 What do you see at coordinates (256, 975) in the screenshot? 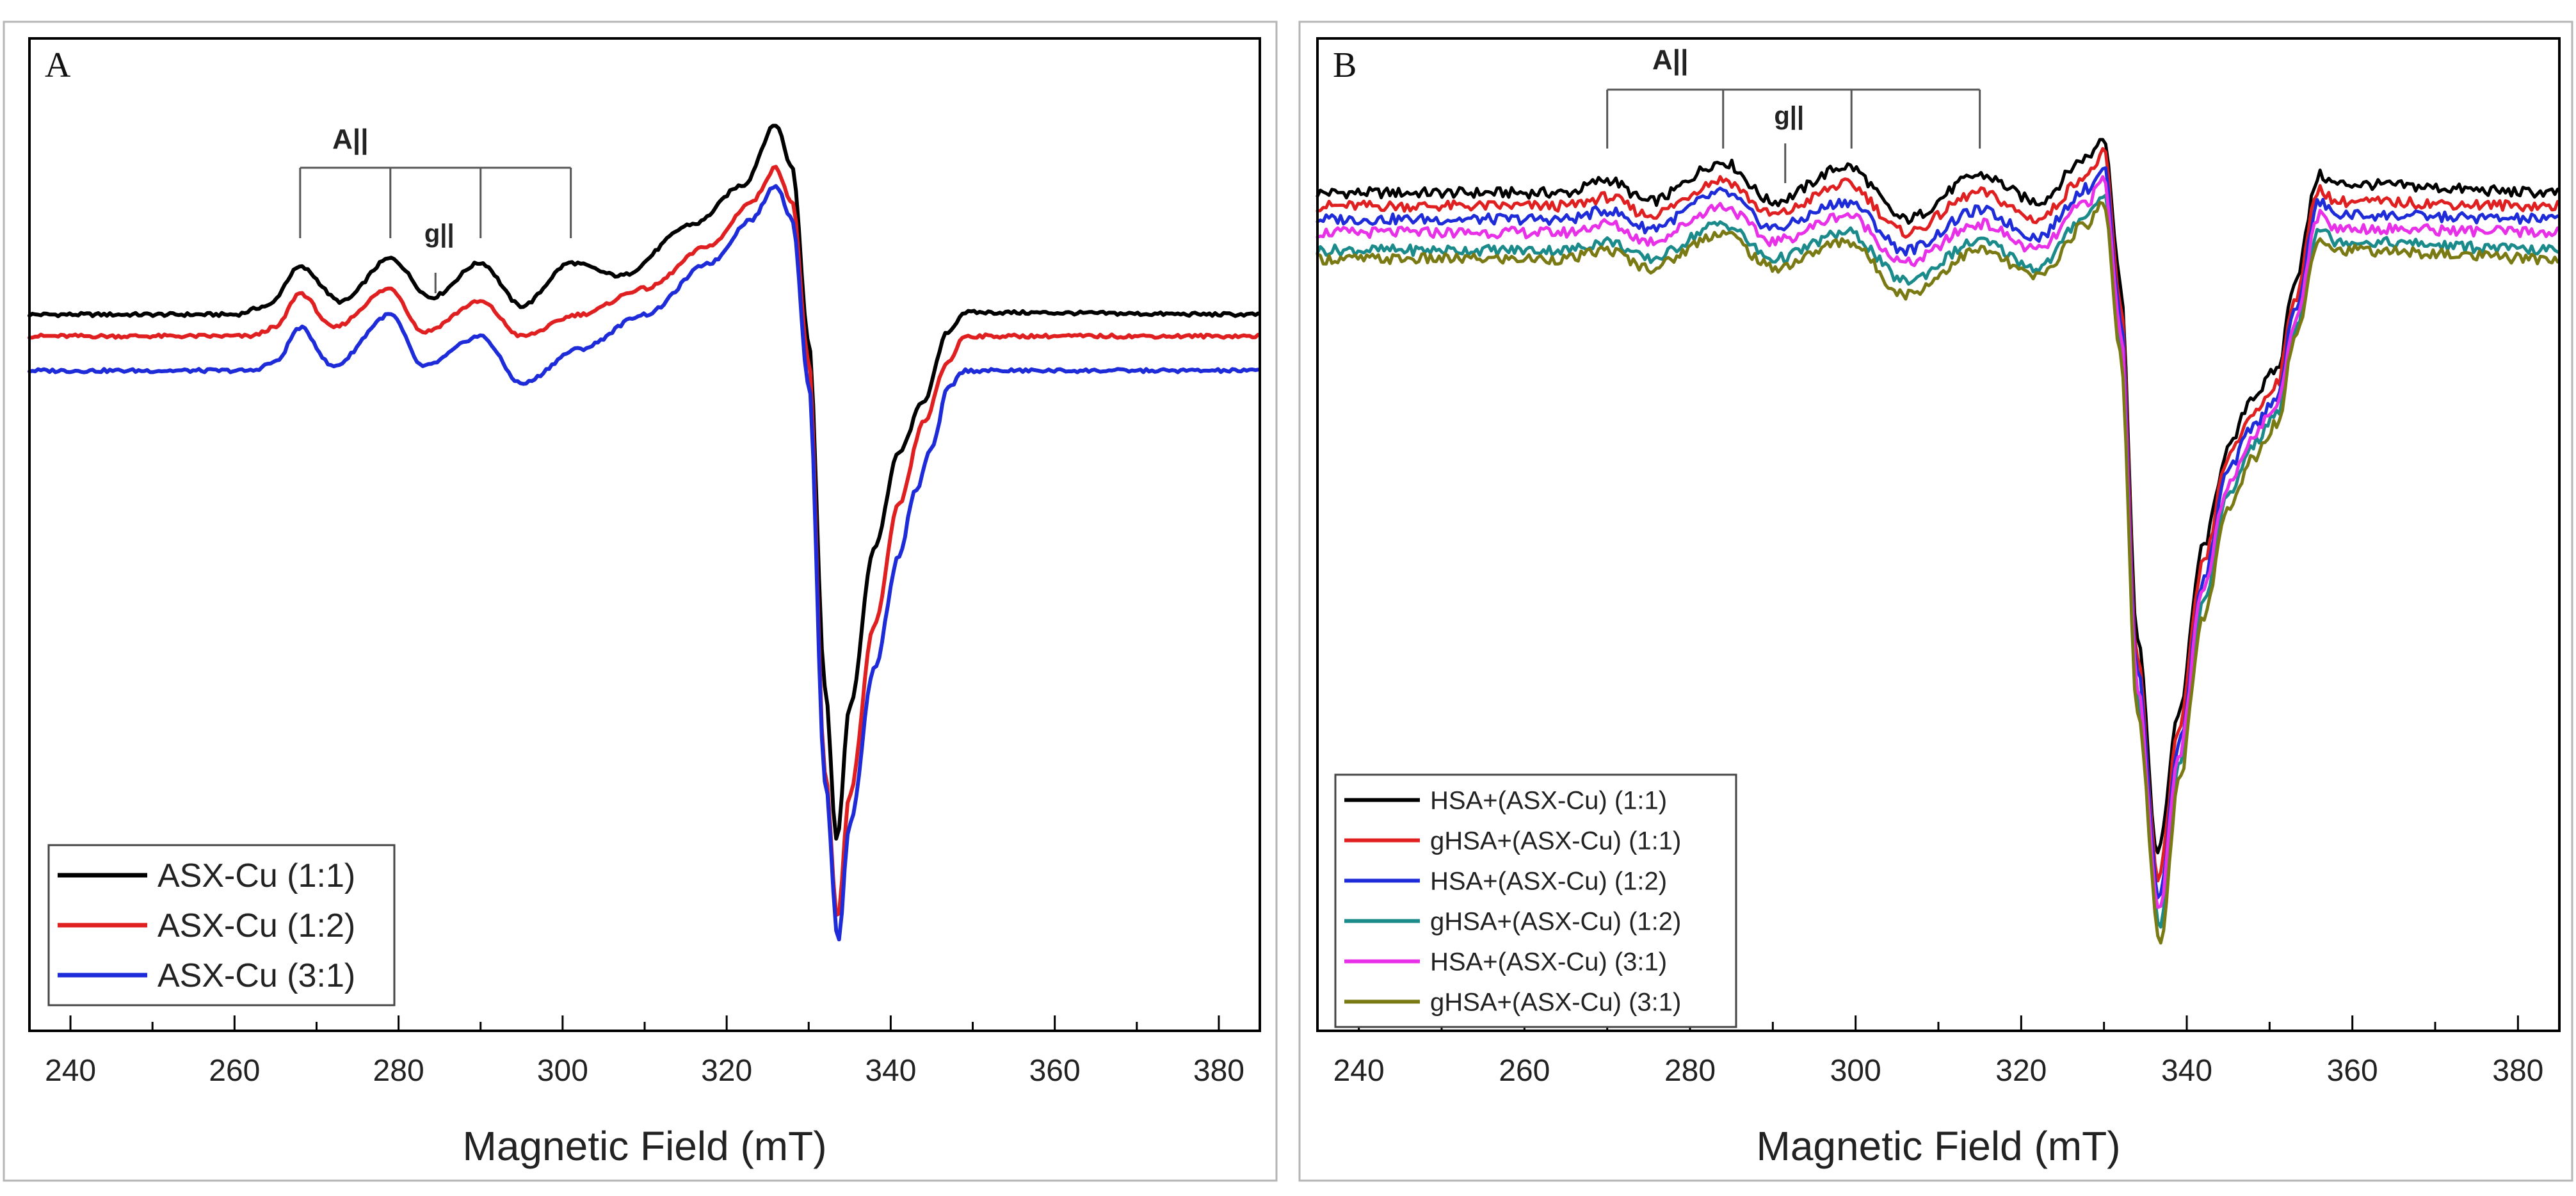
I see `legend-label: ASX-Cu (3:1)` at bounding box center [256, 975].